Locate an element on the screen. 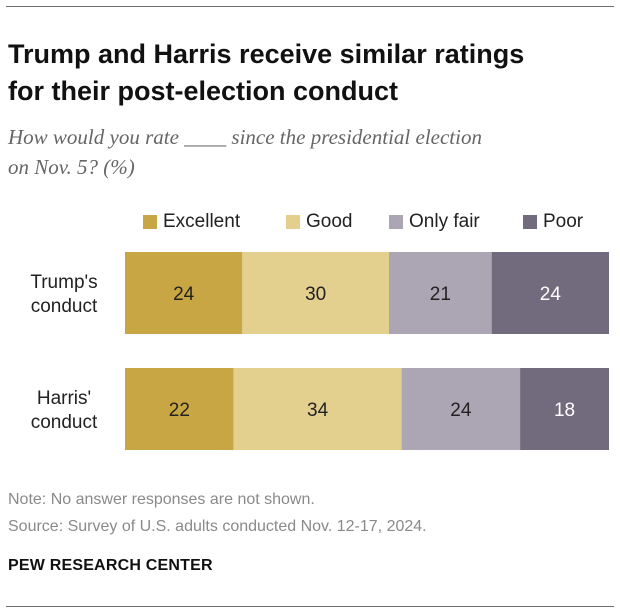 The width and height of the screenshot is (620, 614). legend-swatch-excellent is located at coordinates (150, 222).